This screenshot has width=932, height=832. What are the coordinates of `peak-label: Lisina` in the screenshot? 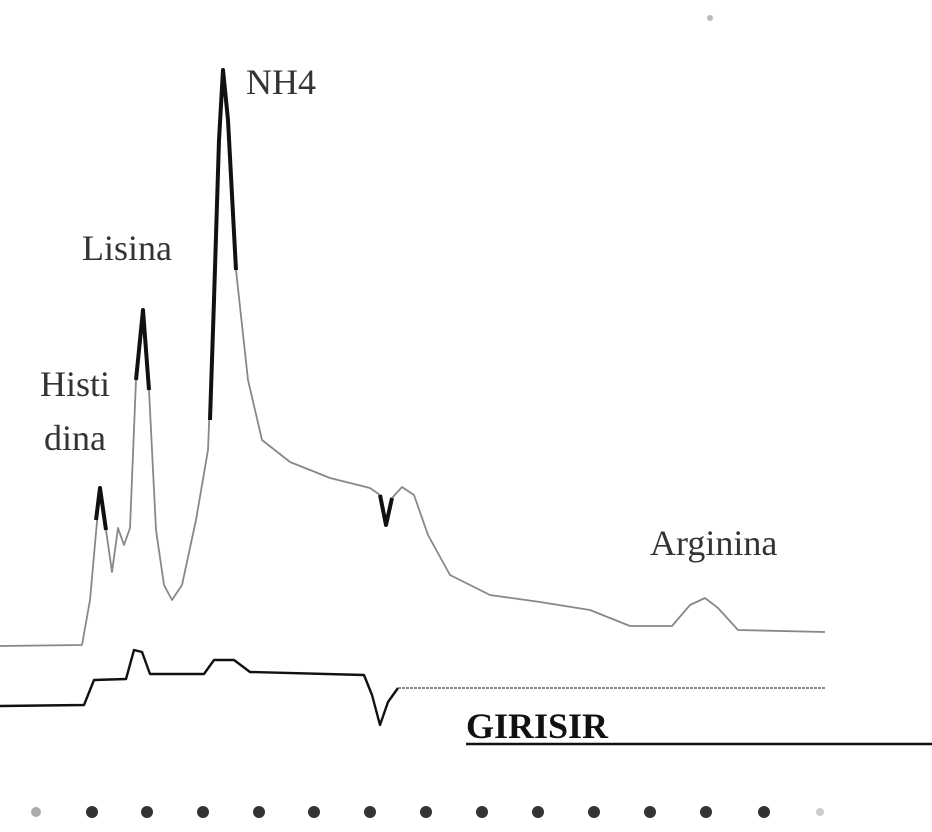 It's located at (127, 248).